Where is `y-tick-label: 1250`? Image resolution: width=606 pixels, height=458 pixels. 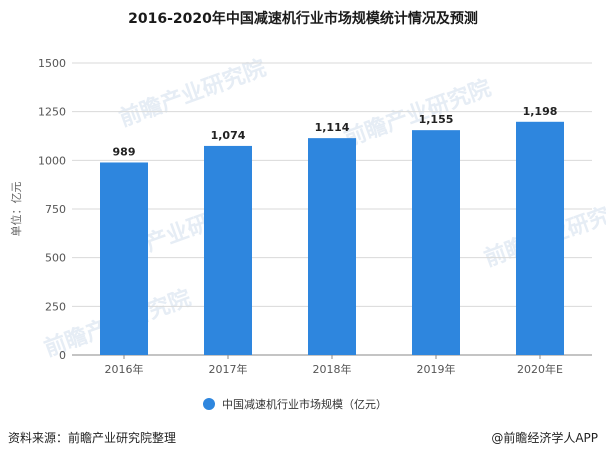 y-tick-label: 1250 is located at coordinates (52, 112).